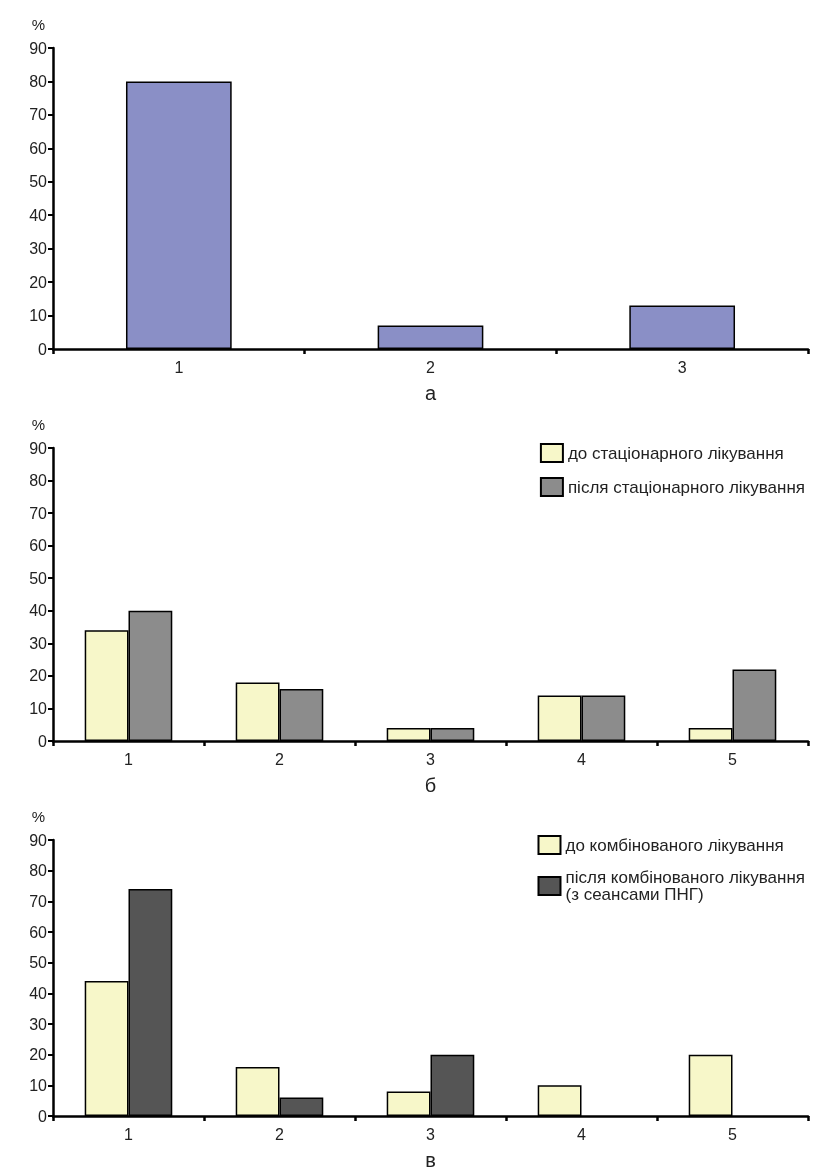  What do you see at coordinates (430, 393) in the screenshot?
I see `x-axis-title: а` at bounding box center [430, 393].